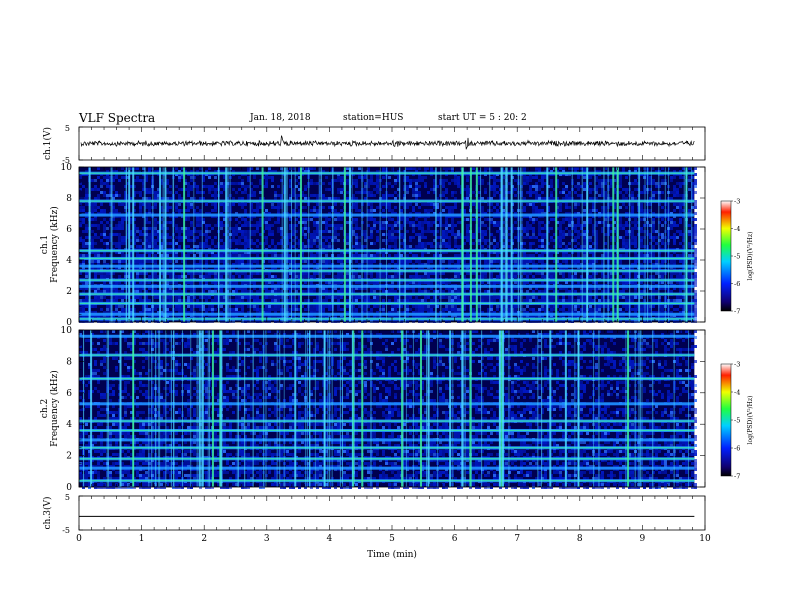 This screenshot has height=612, width=792. What do you see at coordinates (737, 257) in the screenshot?
I see `colorbar-tick-label: -5` at bounding box center [737, 257].